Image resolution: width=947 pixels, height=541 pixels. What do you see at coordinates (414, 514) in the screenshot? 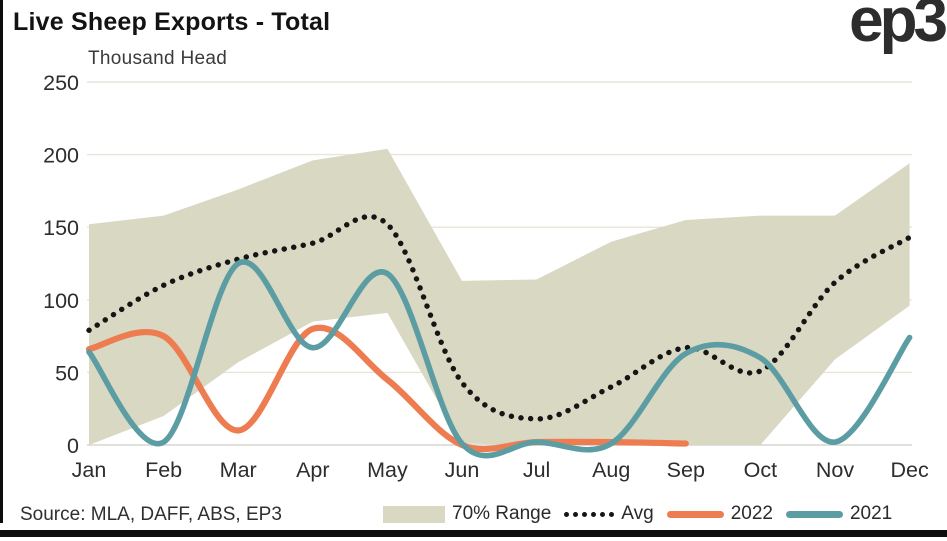
I see `range-band-swatch` at bounding box center [414, 514].